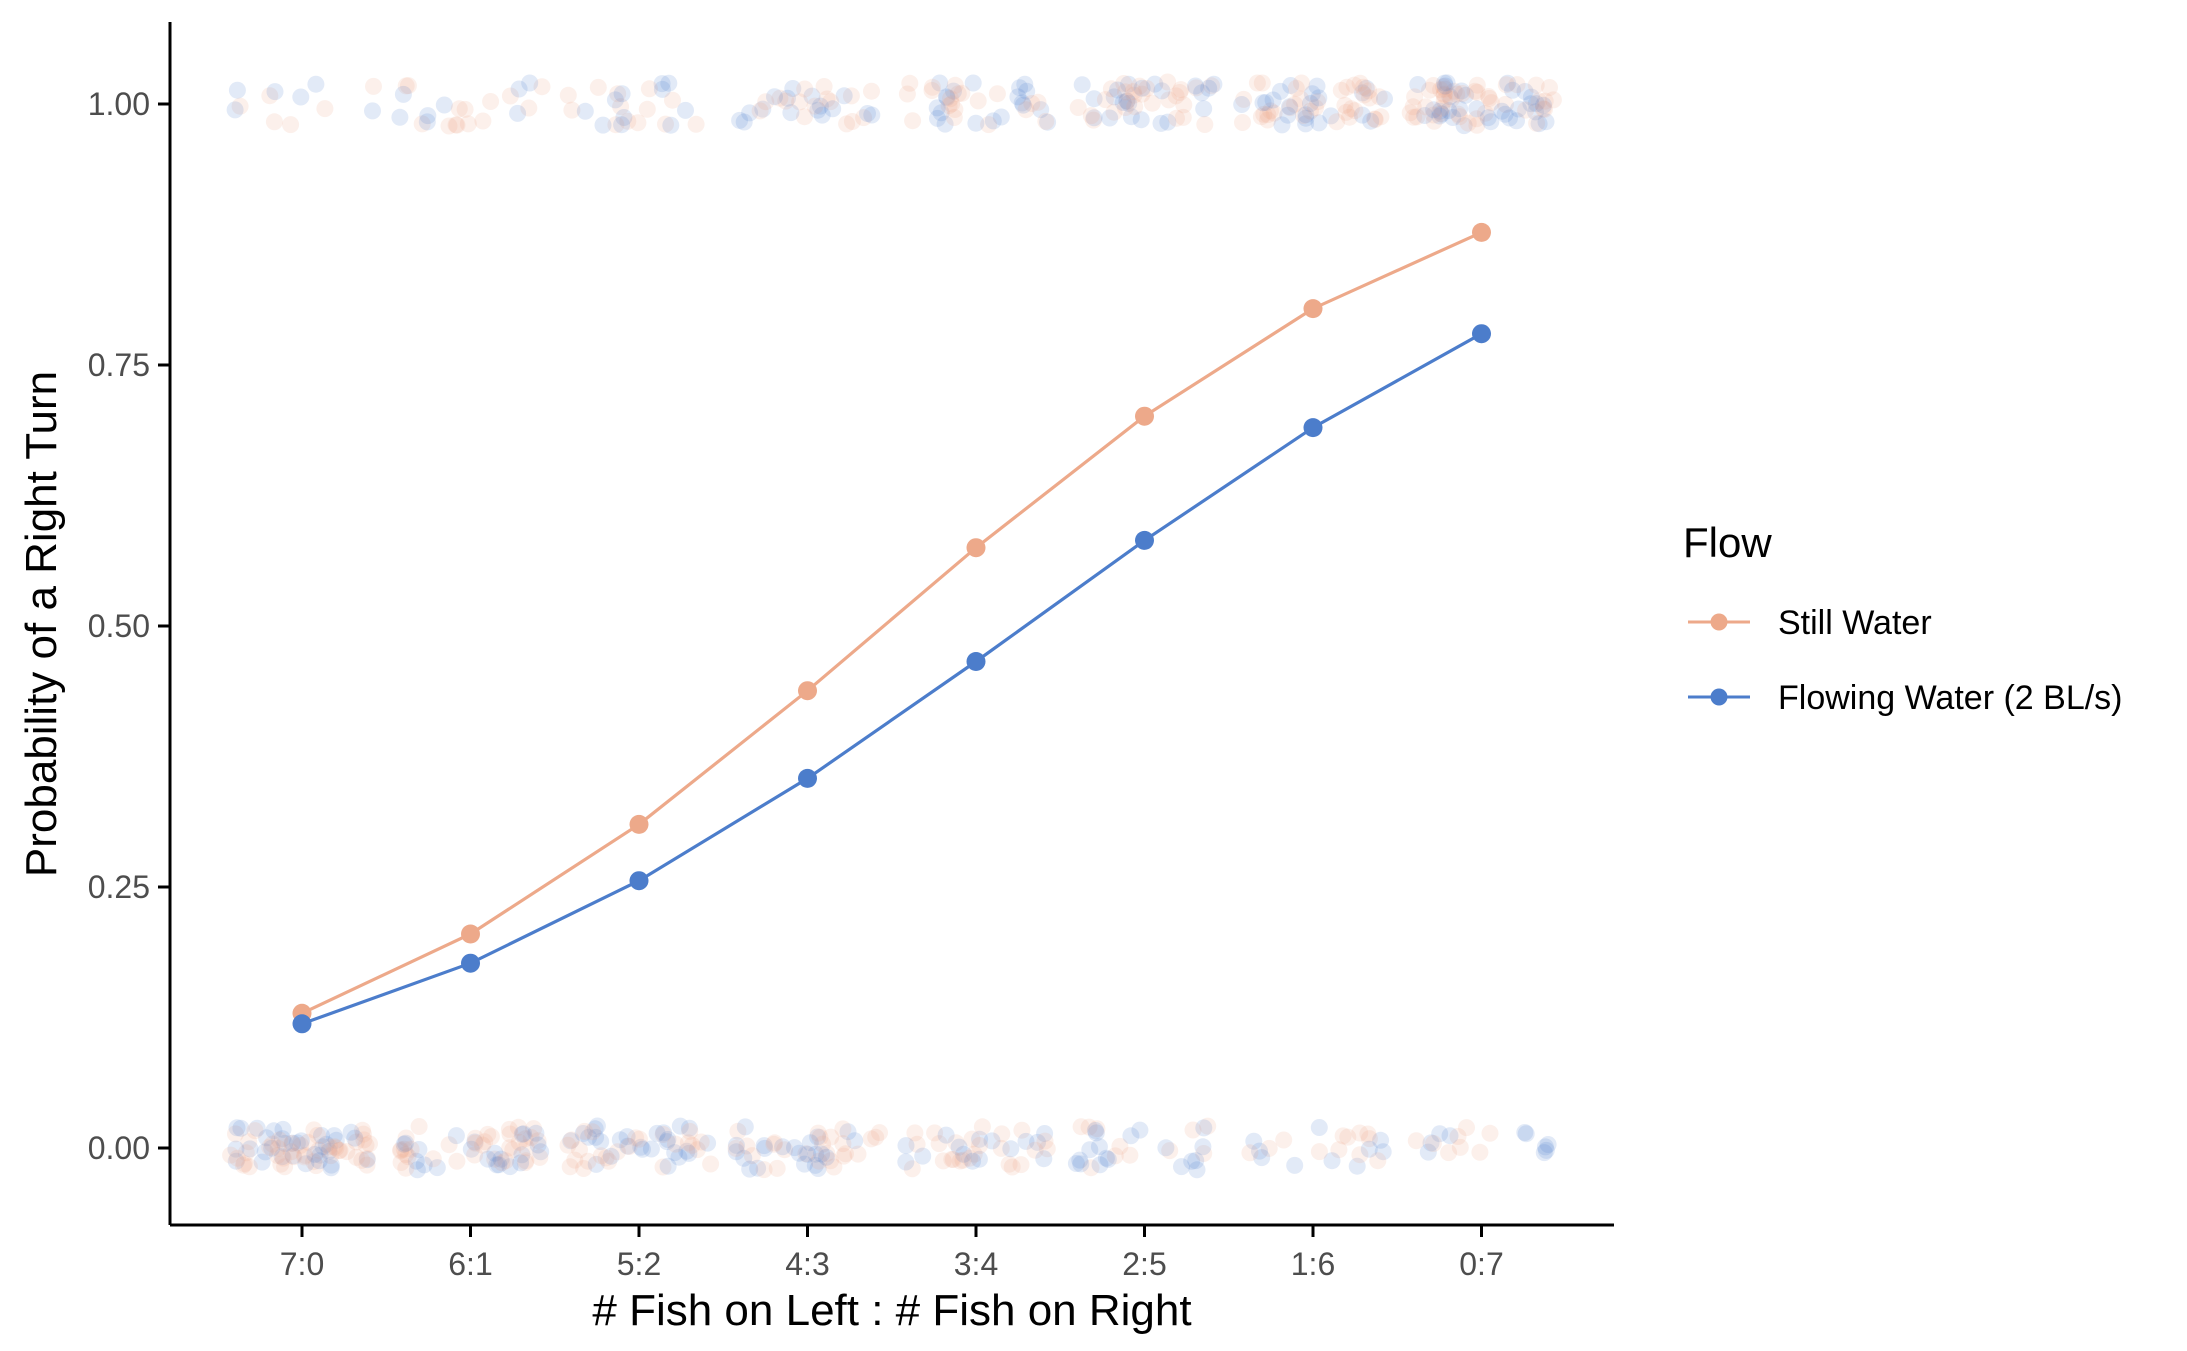 This screenshot has height=1351, width=2187. I want to click on legend-label-still-water: Still Water, so click(1855, 623).